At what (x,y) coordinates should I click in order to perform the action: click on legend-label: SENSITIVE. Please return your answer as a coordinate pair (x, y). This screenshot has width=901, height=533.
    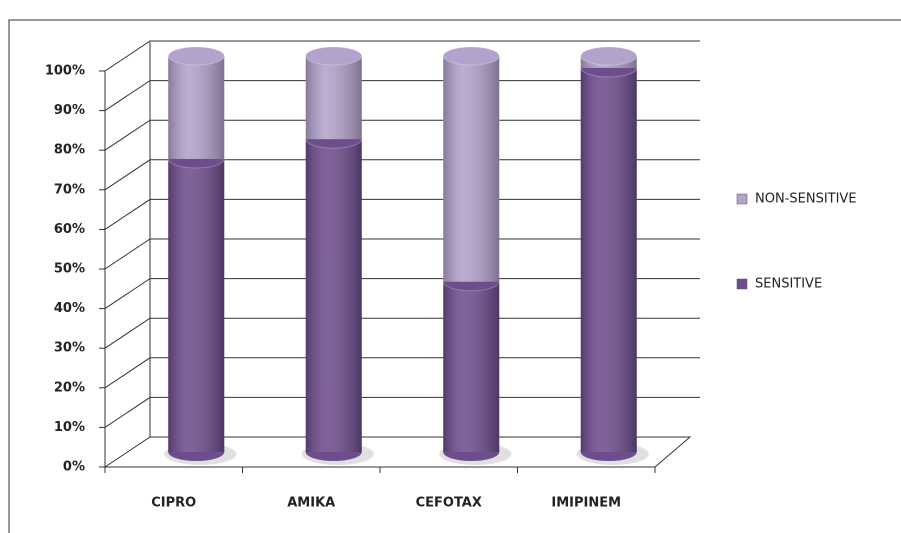
    Looking at the image, I should click on (788, 284).